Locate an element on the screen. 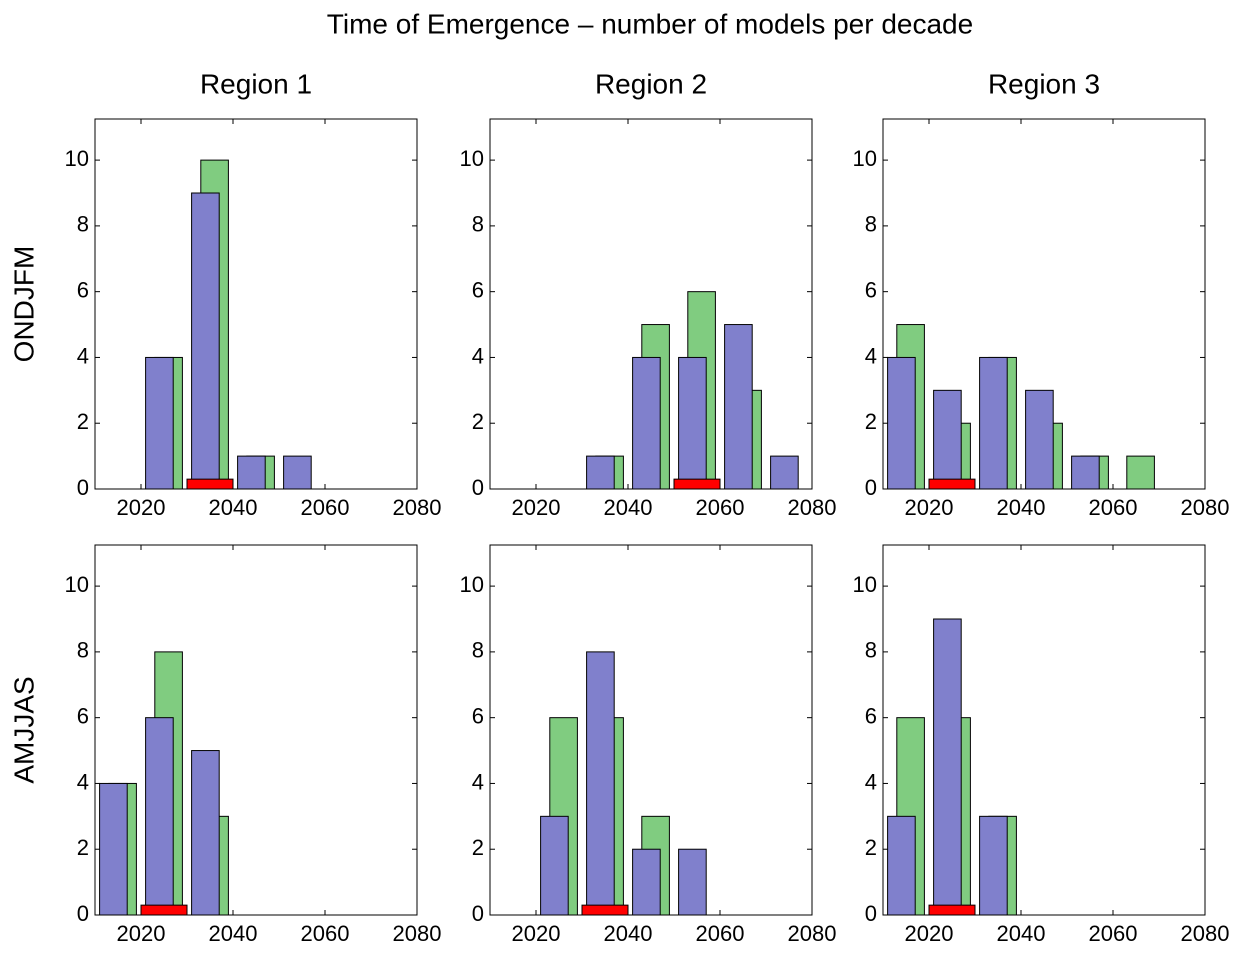  row-label: AMJJAS is located at coordinates (23, 729).